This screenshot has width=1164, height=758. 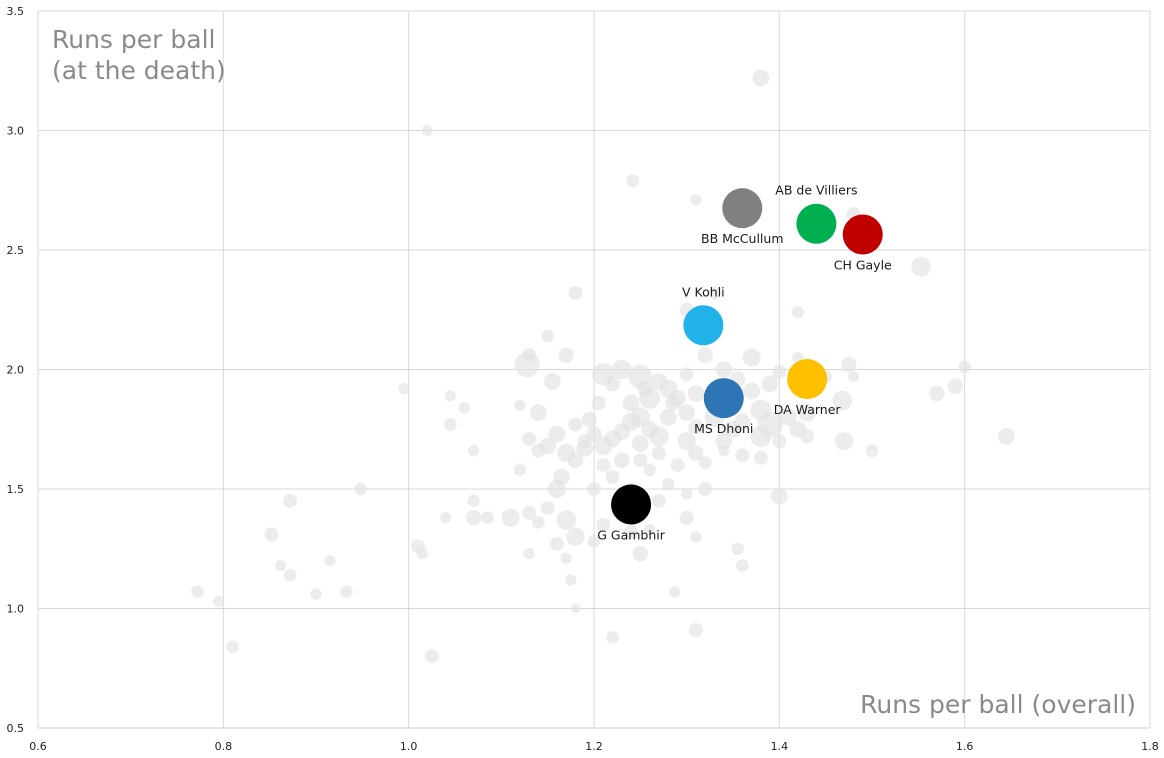 I want to click on y-tick-label: 1.0, so click(x=16, y=609).